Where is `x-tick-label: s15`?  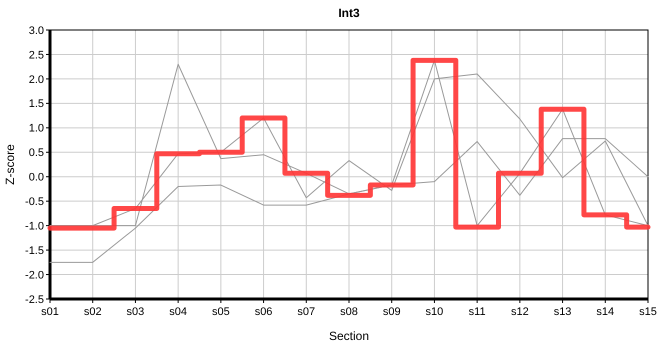 x-tick-label: s15 is located at coordinates (648, 312).